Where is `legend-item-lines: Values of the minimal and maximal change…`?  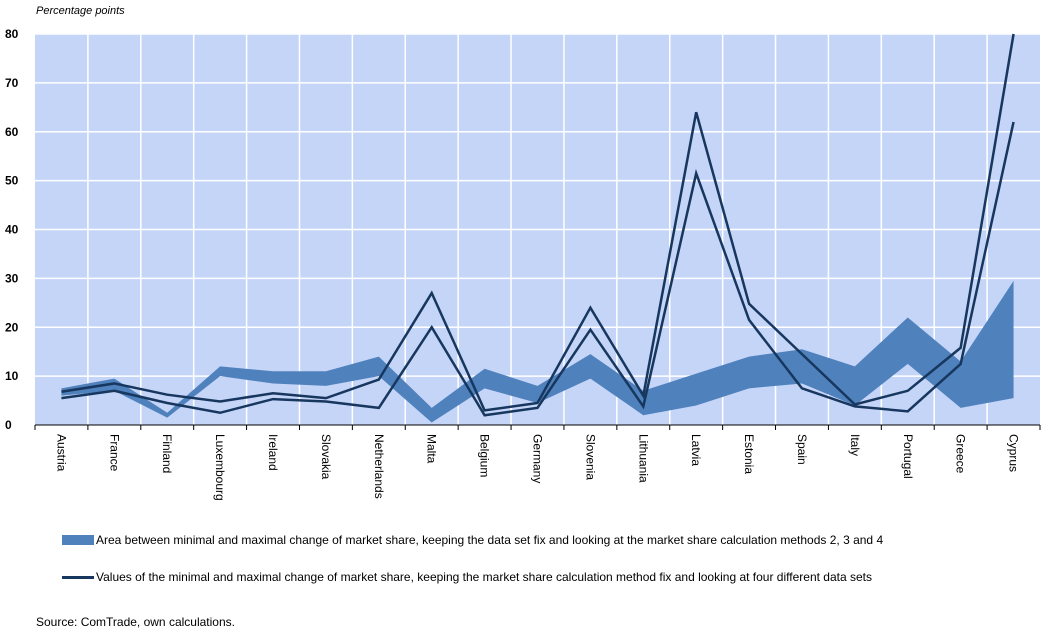 legend-item-lines: Values of the minimal and maximal change… is located at coordinates (467, 577).